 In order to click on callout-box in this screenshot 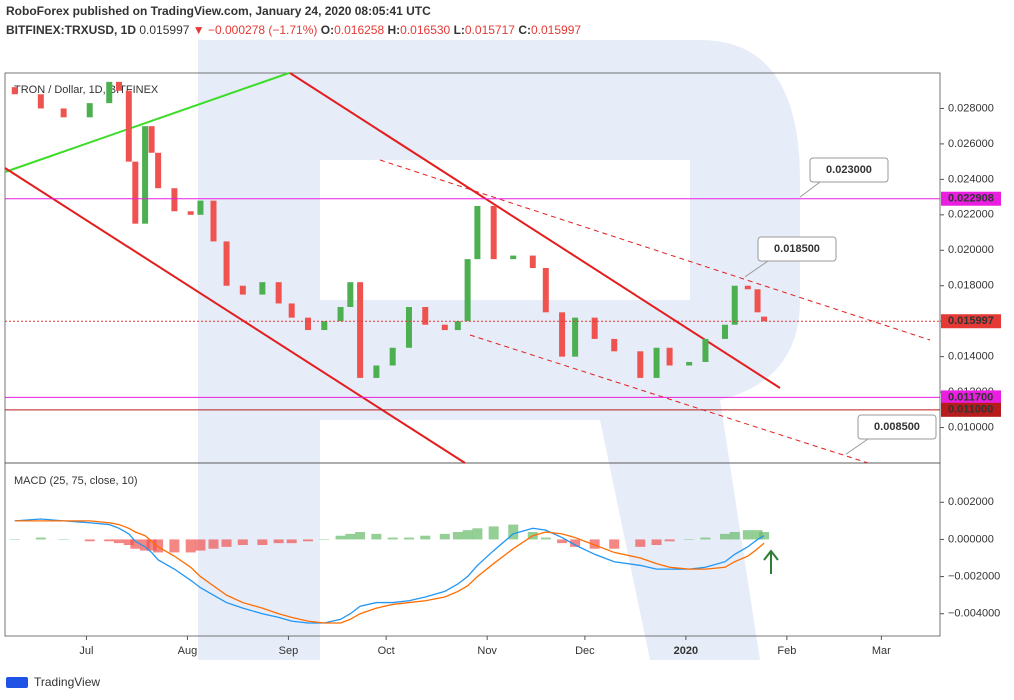, I will do `click(849, 170)`.